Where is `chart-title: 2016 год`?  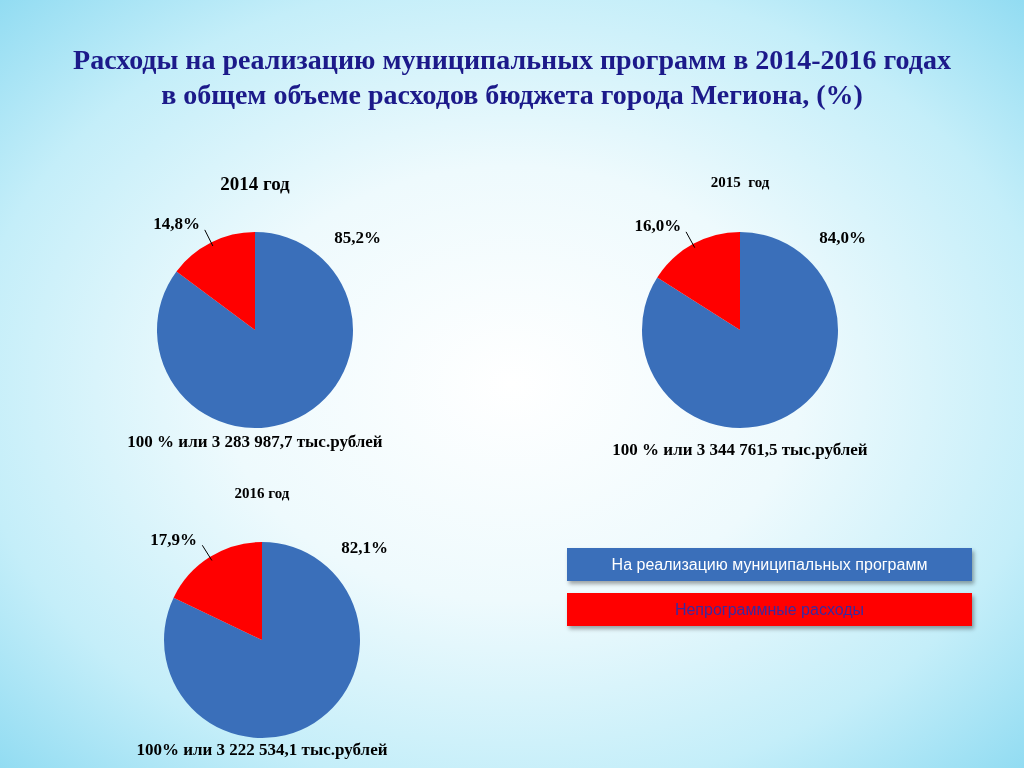
chart-title: 2016 год is located at coordinates (262, 493).